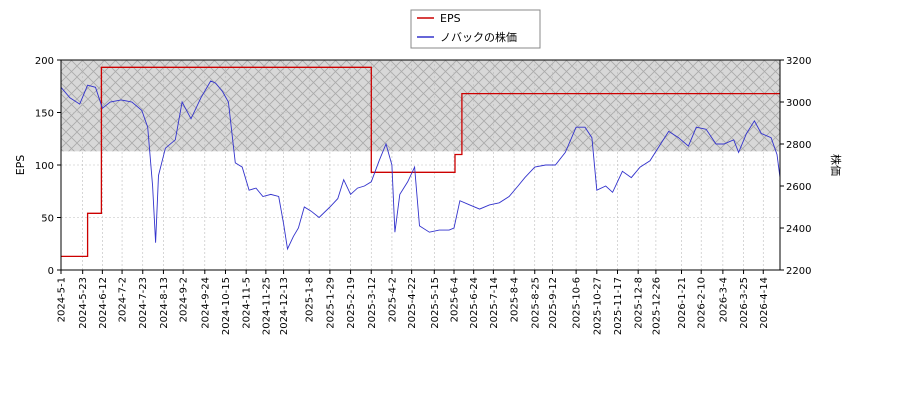 The width and height of the screenshot is (900, 400). Describe the element at coordinates (266, 306) in the screenshot. I see `x-tick-label: 2024-11-25` at that location.